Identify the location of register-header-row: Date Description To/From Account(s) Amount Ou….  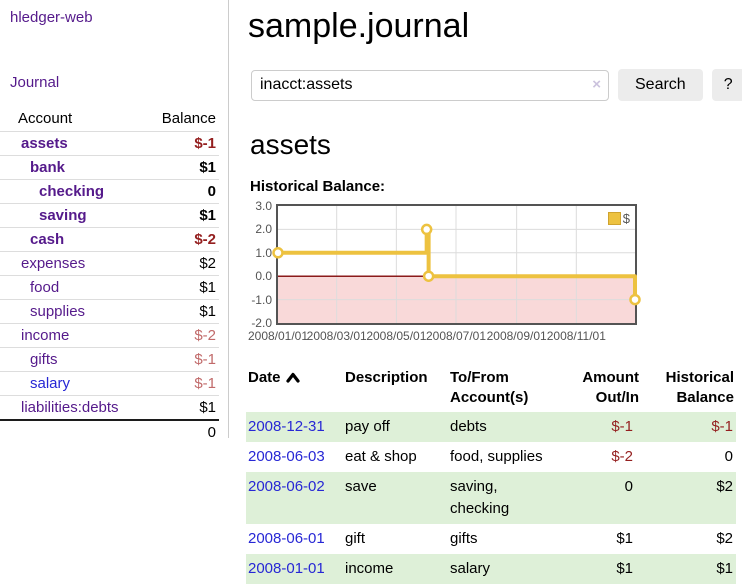
(491, 388).